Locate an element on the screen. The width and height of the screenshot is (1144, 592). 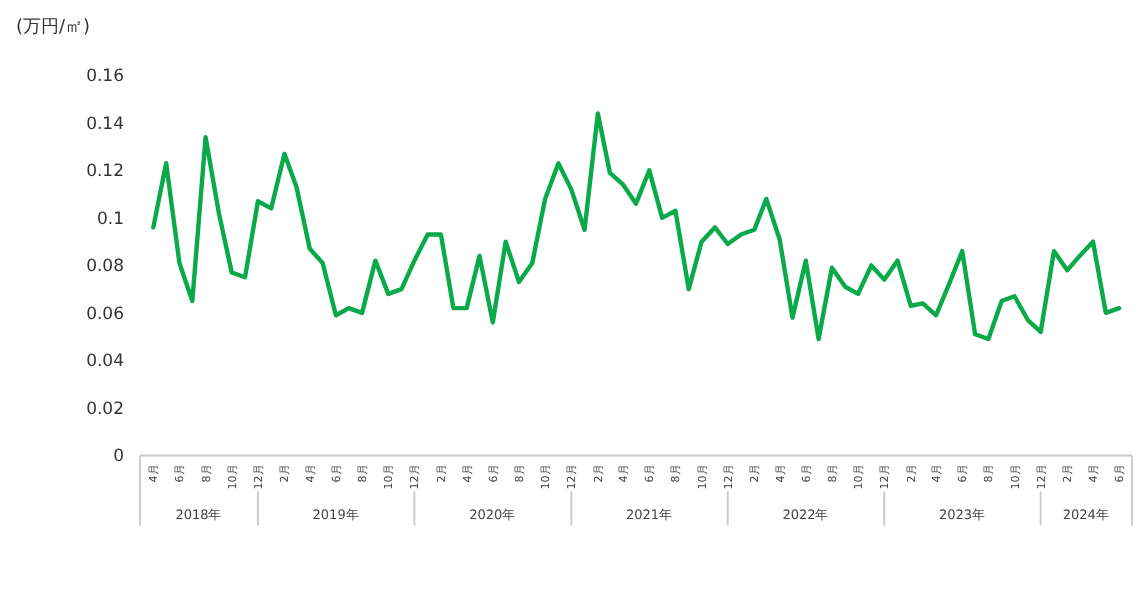
y-tick-label: 0.12 is located at coordinates (105, 172).